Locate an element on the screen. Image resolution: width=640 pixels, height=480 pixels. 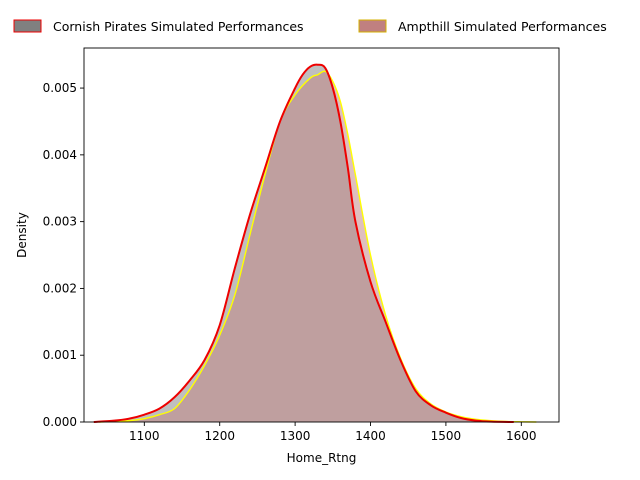
legend-label-ampthill: Ampthill Simulated Performances is located at coordinates (502, 26).